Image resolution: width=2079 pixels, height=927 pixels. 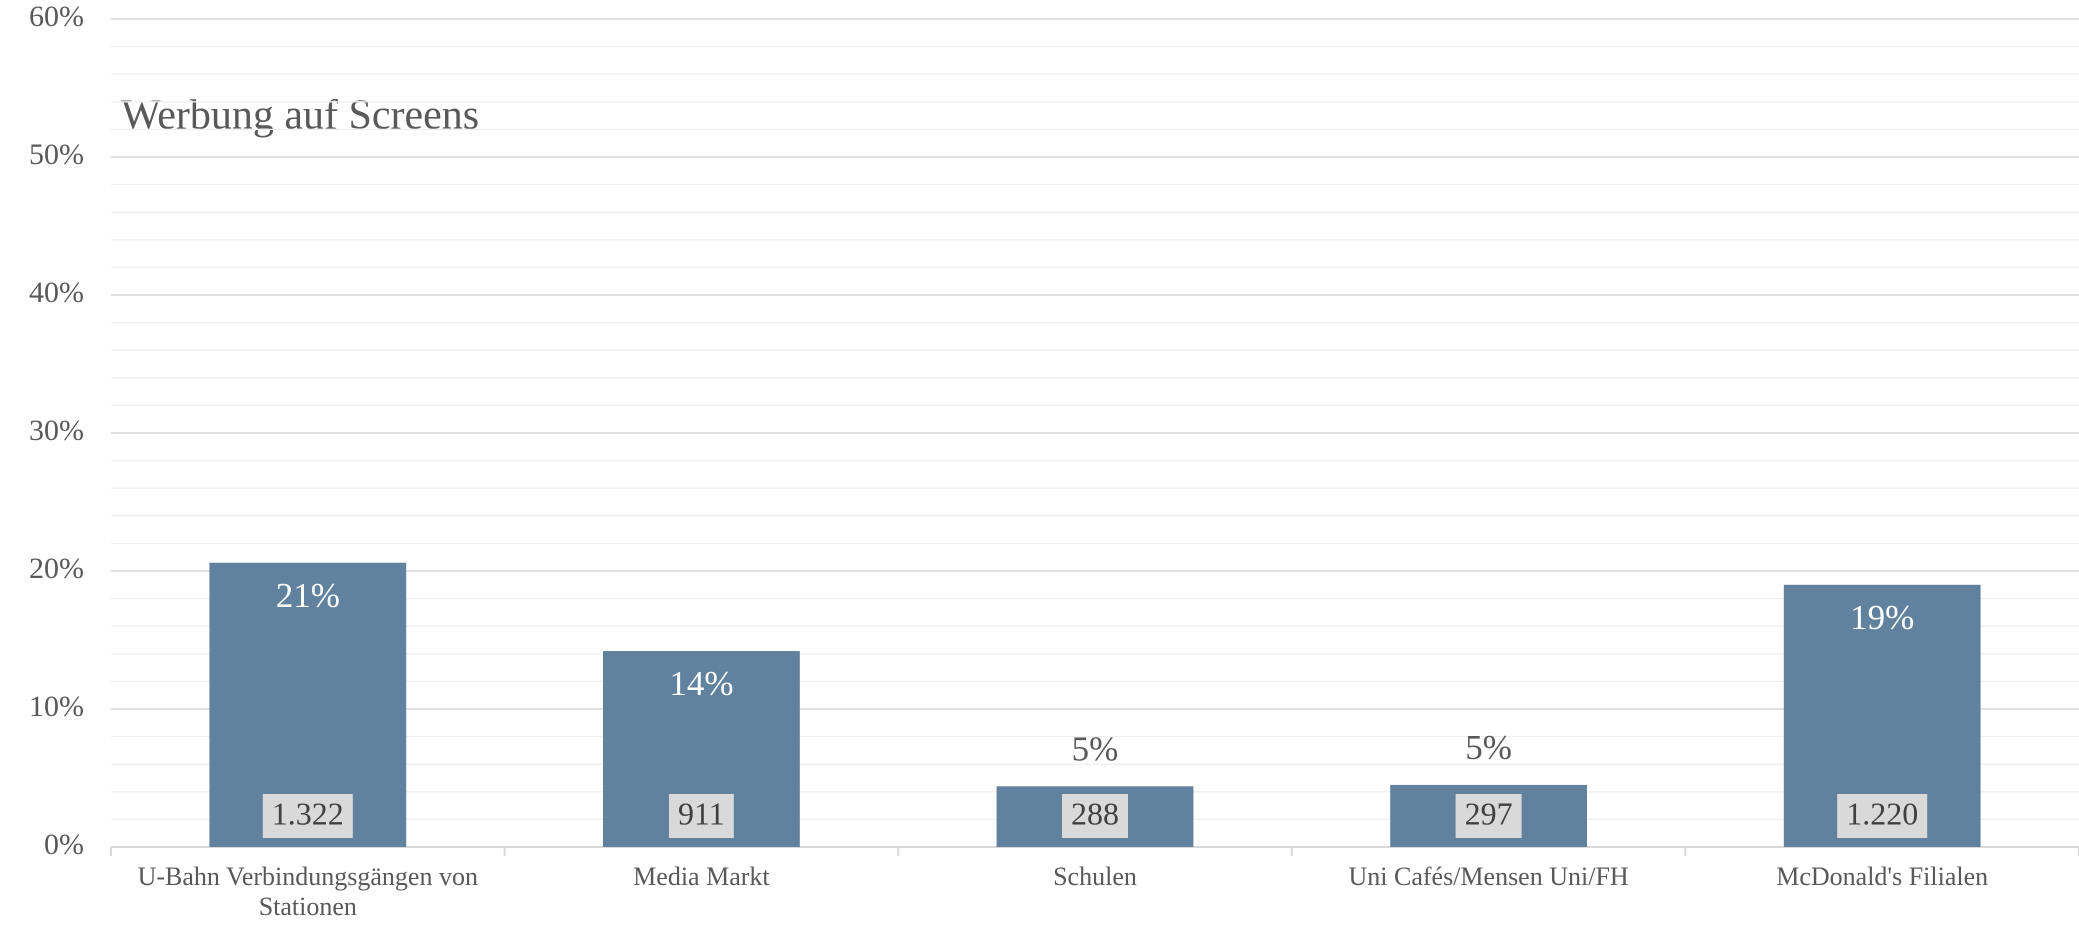 What do you see at coordinates (64, 844) in the screenshot?
I see `y-tick-label: 0%` at bounding box center [64, 844].